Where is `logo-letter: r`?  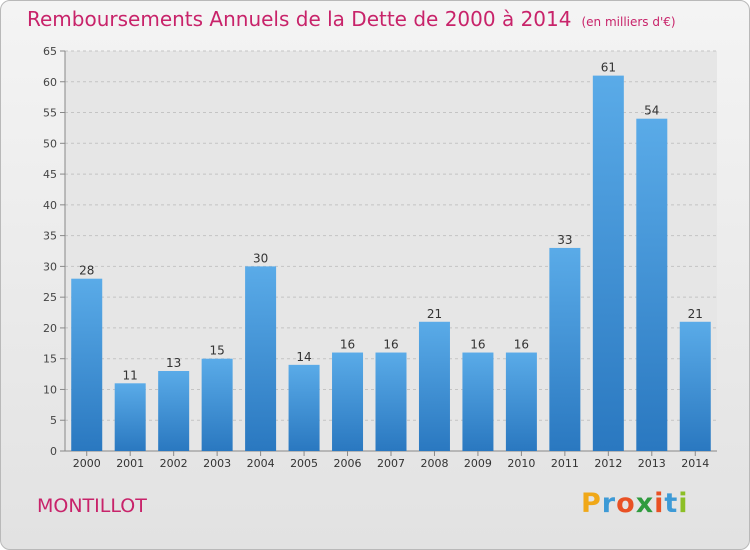 logo-letter: r is located at coordinates (609, 503).